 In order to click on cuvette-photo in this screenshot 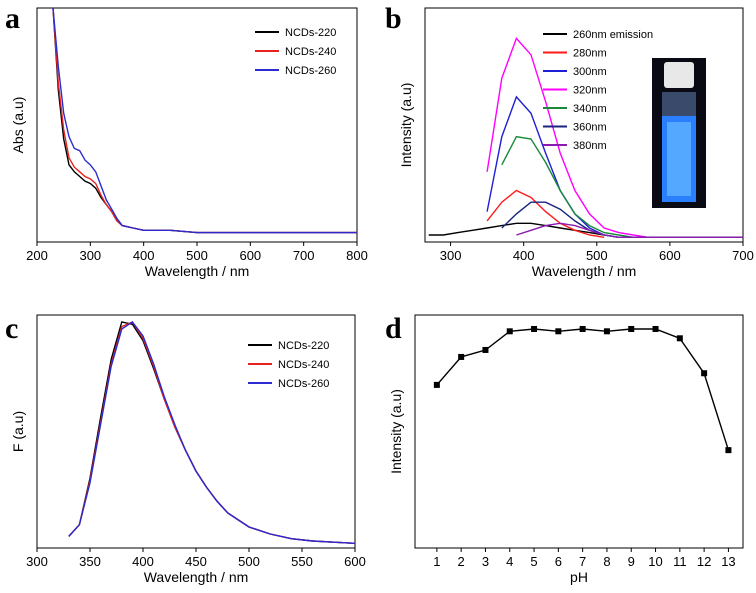, I will do `click(679, 133)`.